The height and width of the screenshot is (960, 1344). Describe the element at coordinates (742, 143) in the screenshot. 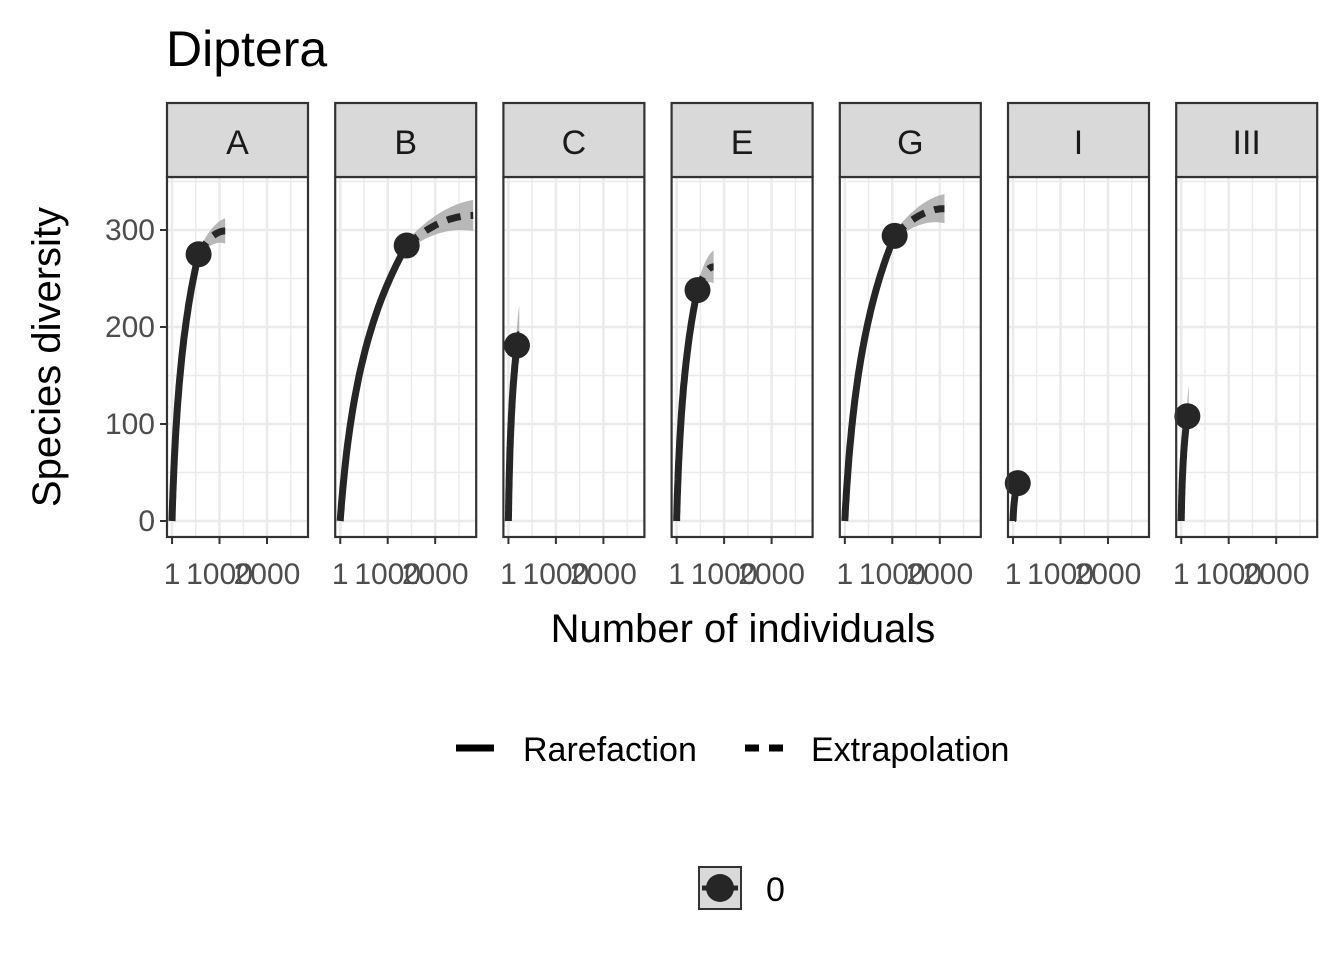

I see `facet-strip-label: E` at that location.